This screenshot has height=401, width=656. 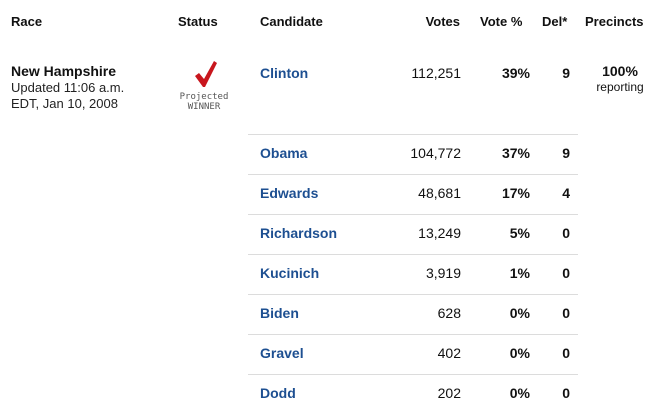 What do you see at coordinates (299, 233) in the screenshot?
I see `candidate-name-link: Richardson` at bounding box center [299, 233].